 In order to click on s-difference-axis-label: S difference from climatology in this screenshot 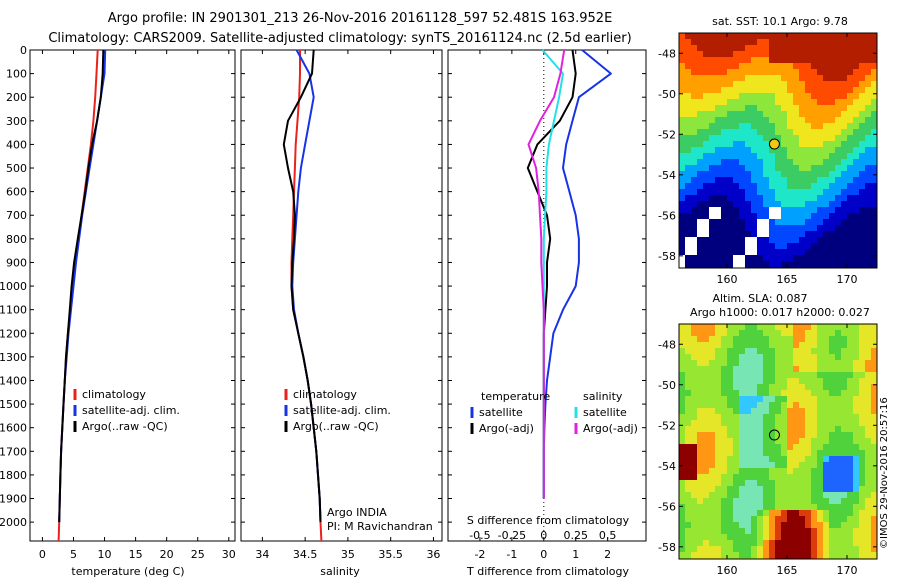, I will do `click(548, 520)`.